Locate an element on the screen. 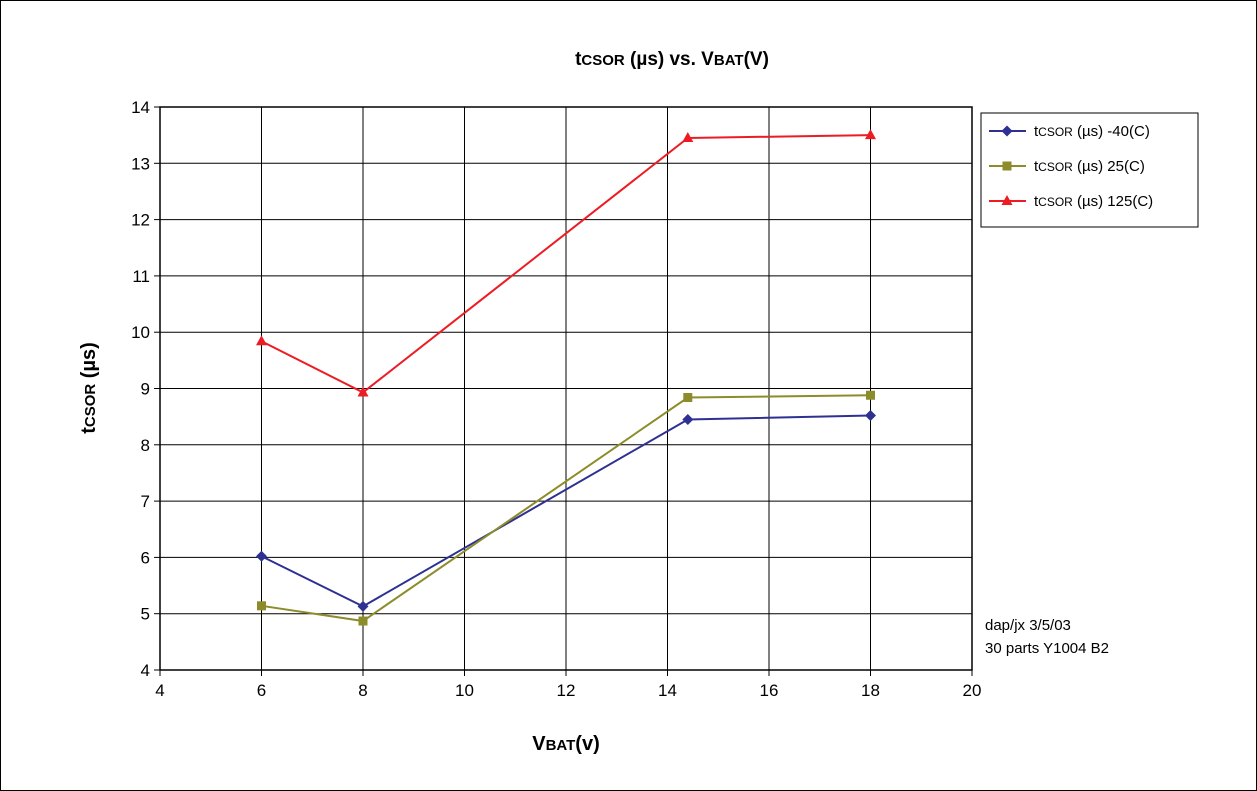 Image resolution: width=1257 pixels, height=791 pixels. legend-label-csor-1: CSOR is located at coordinates (1055, 167).